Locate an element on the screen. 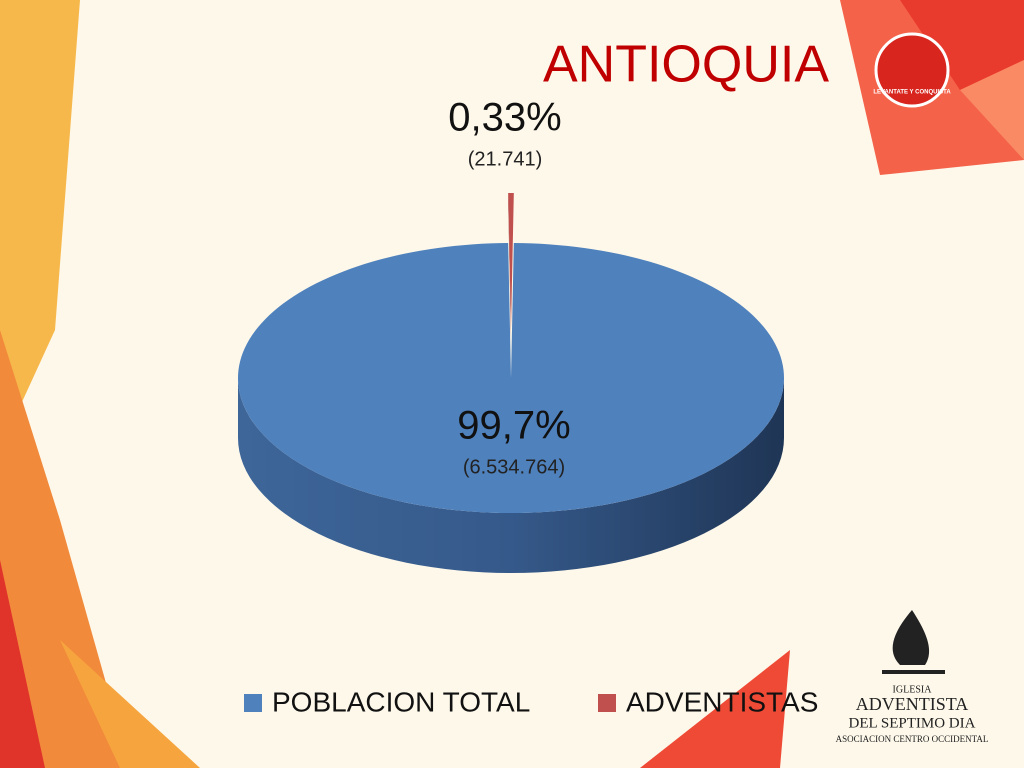  chart-title: ANTIOQUIA is located at coordinates (686, 65).